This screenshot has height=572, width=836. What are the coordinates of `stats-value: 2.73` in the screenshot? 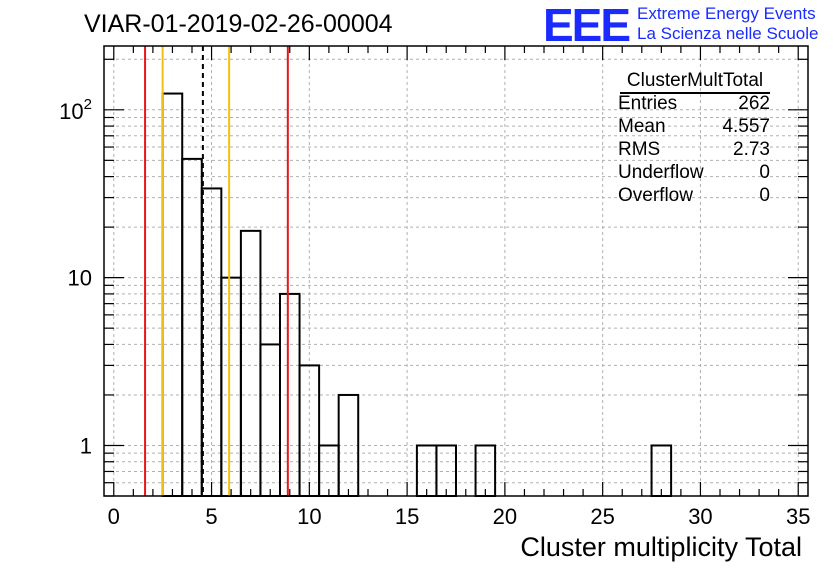 It's located at (751, 149).